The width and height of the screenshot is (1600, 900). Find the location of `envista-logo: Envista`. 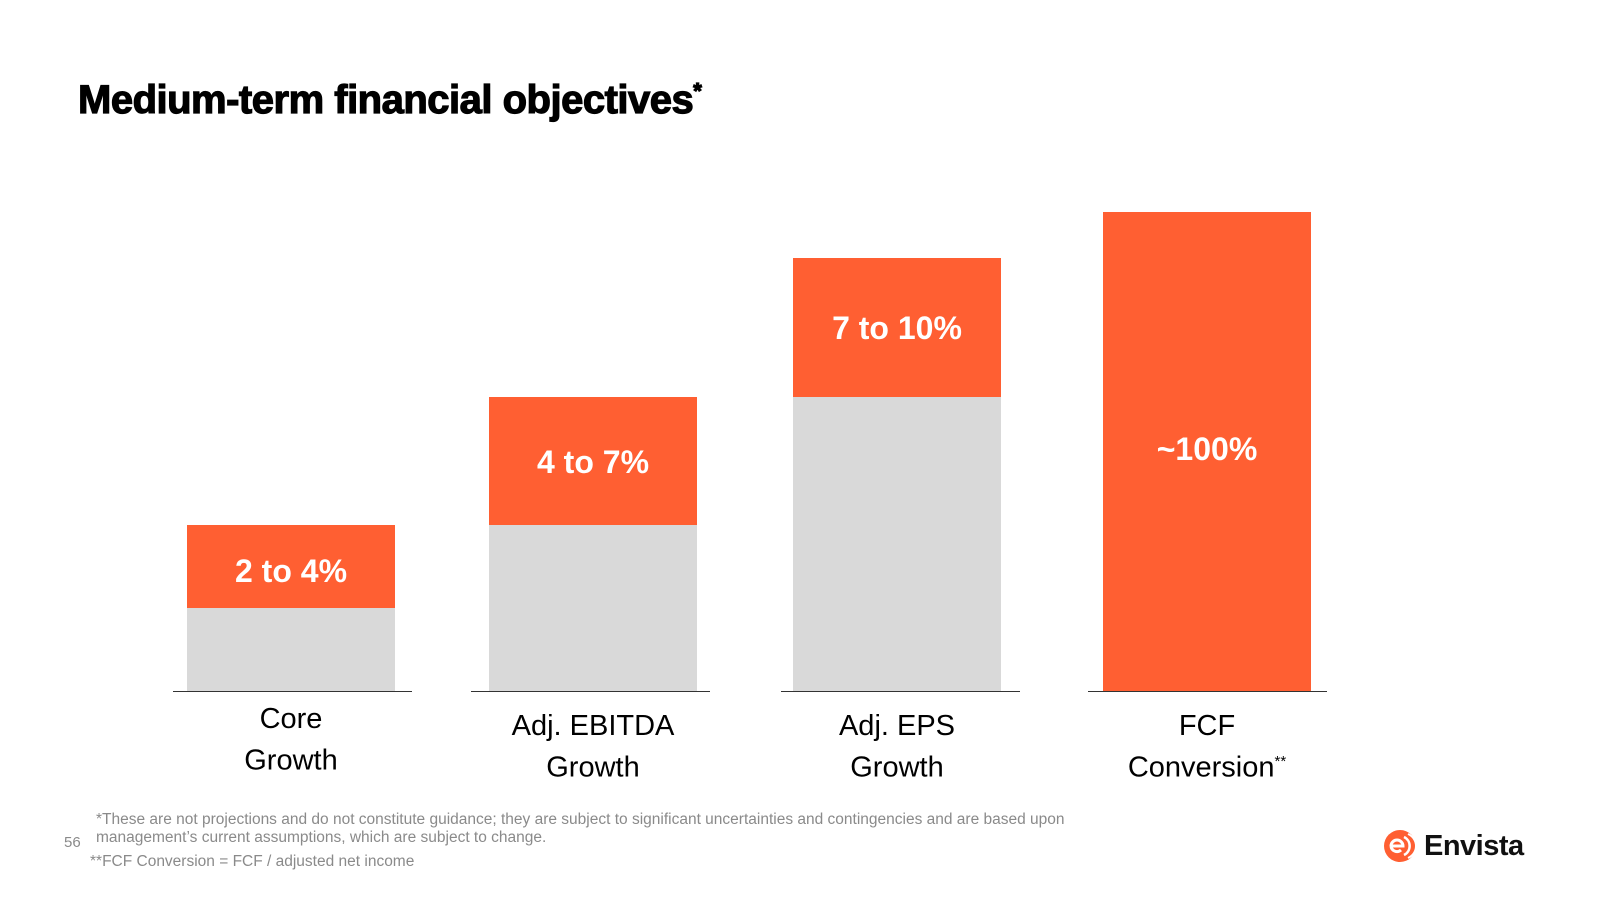

envista-logo: Envista is located at coordinates (1453, 846).